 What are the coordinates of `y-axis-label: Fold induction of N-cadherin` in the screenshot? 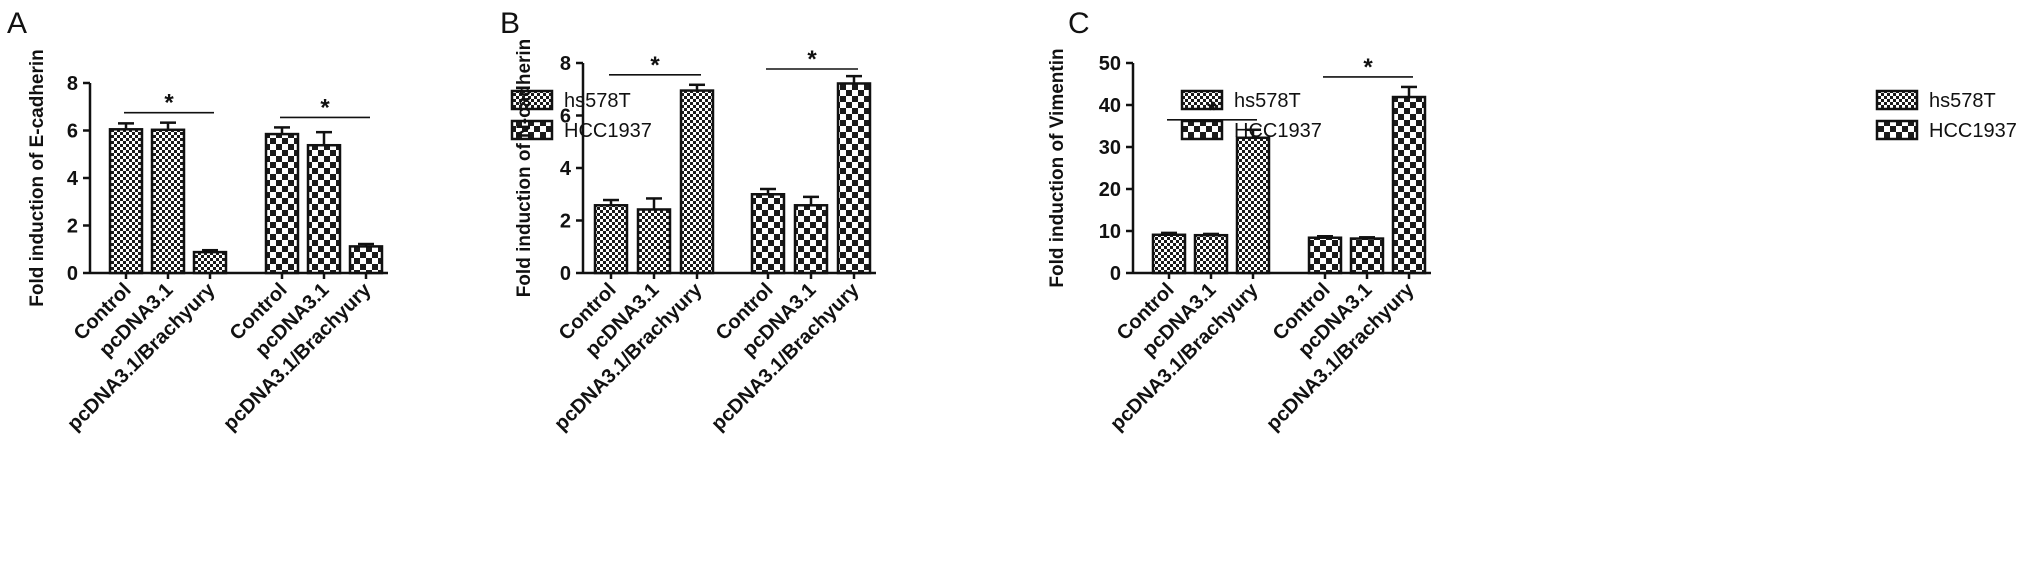 It's located at (524, 168).